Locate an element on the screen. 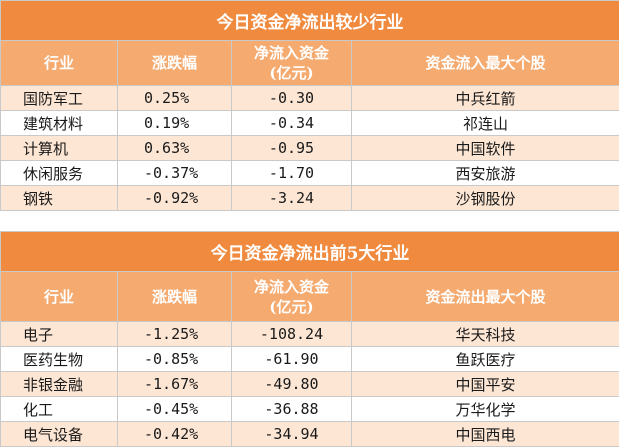  table-title: 今日资金净流出前5大行业 is located at coordinates (309, 251).